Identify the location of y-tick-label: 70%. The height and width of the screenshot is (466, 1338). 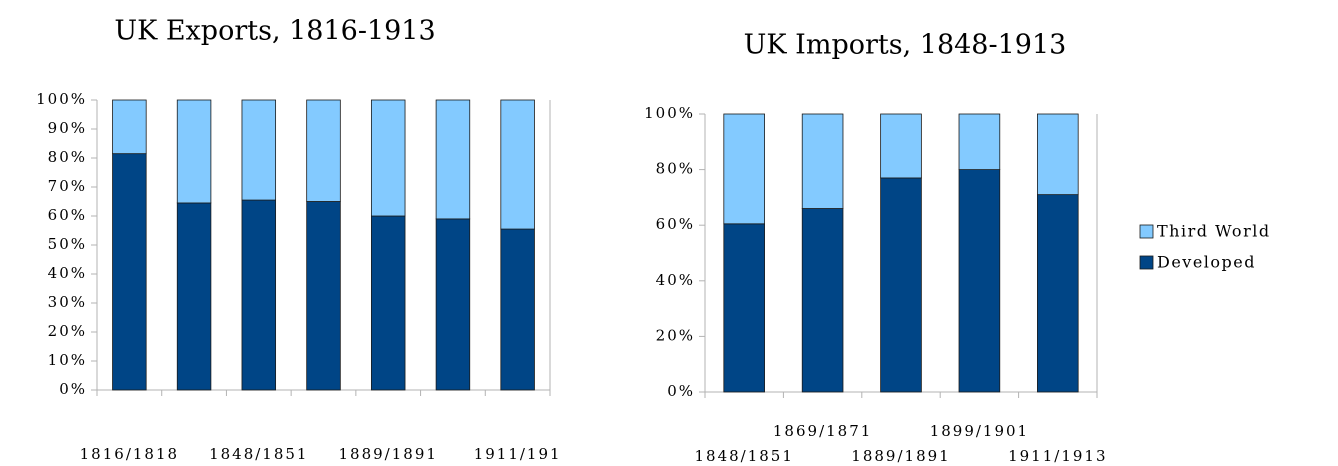
(67, 186).